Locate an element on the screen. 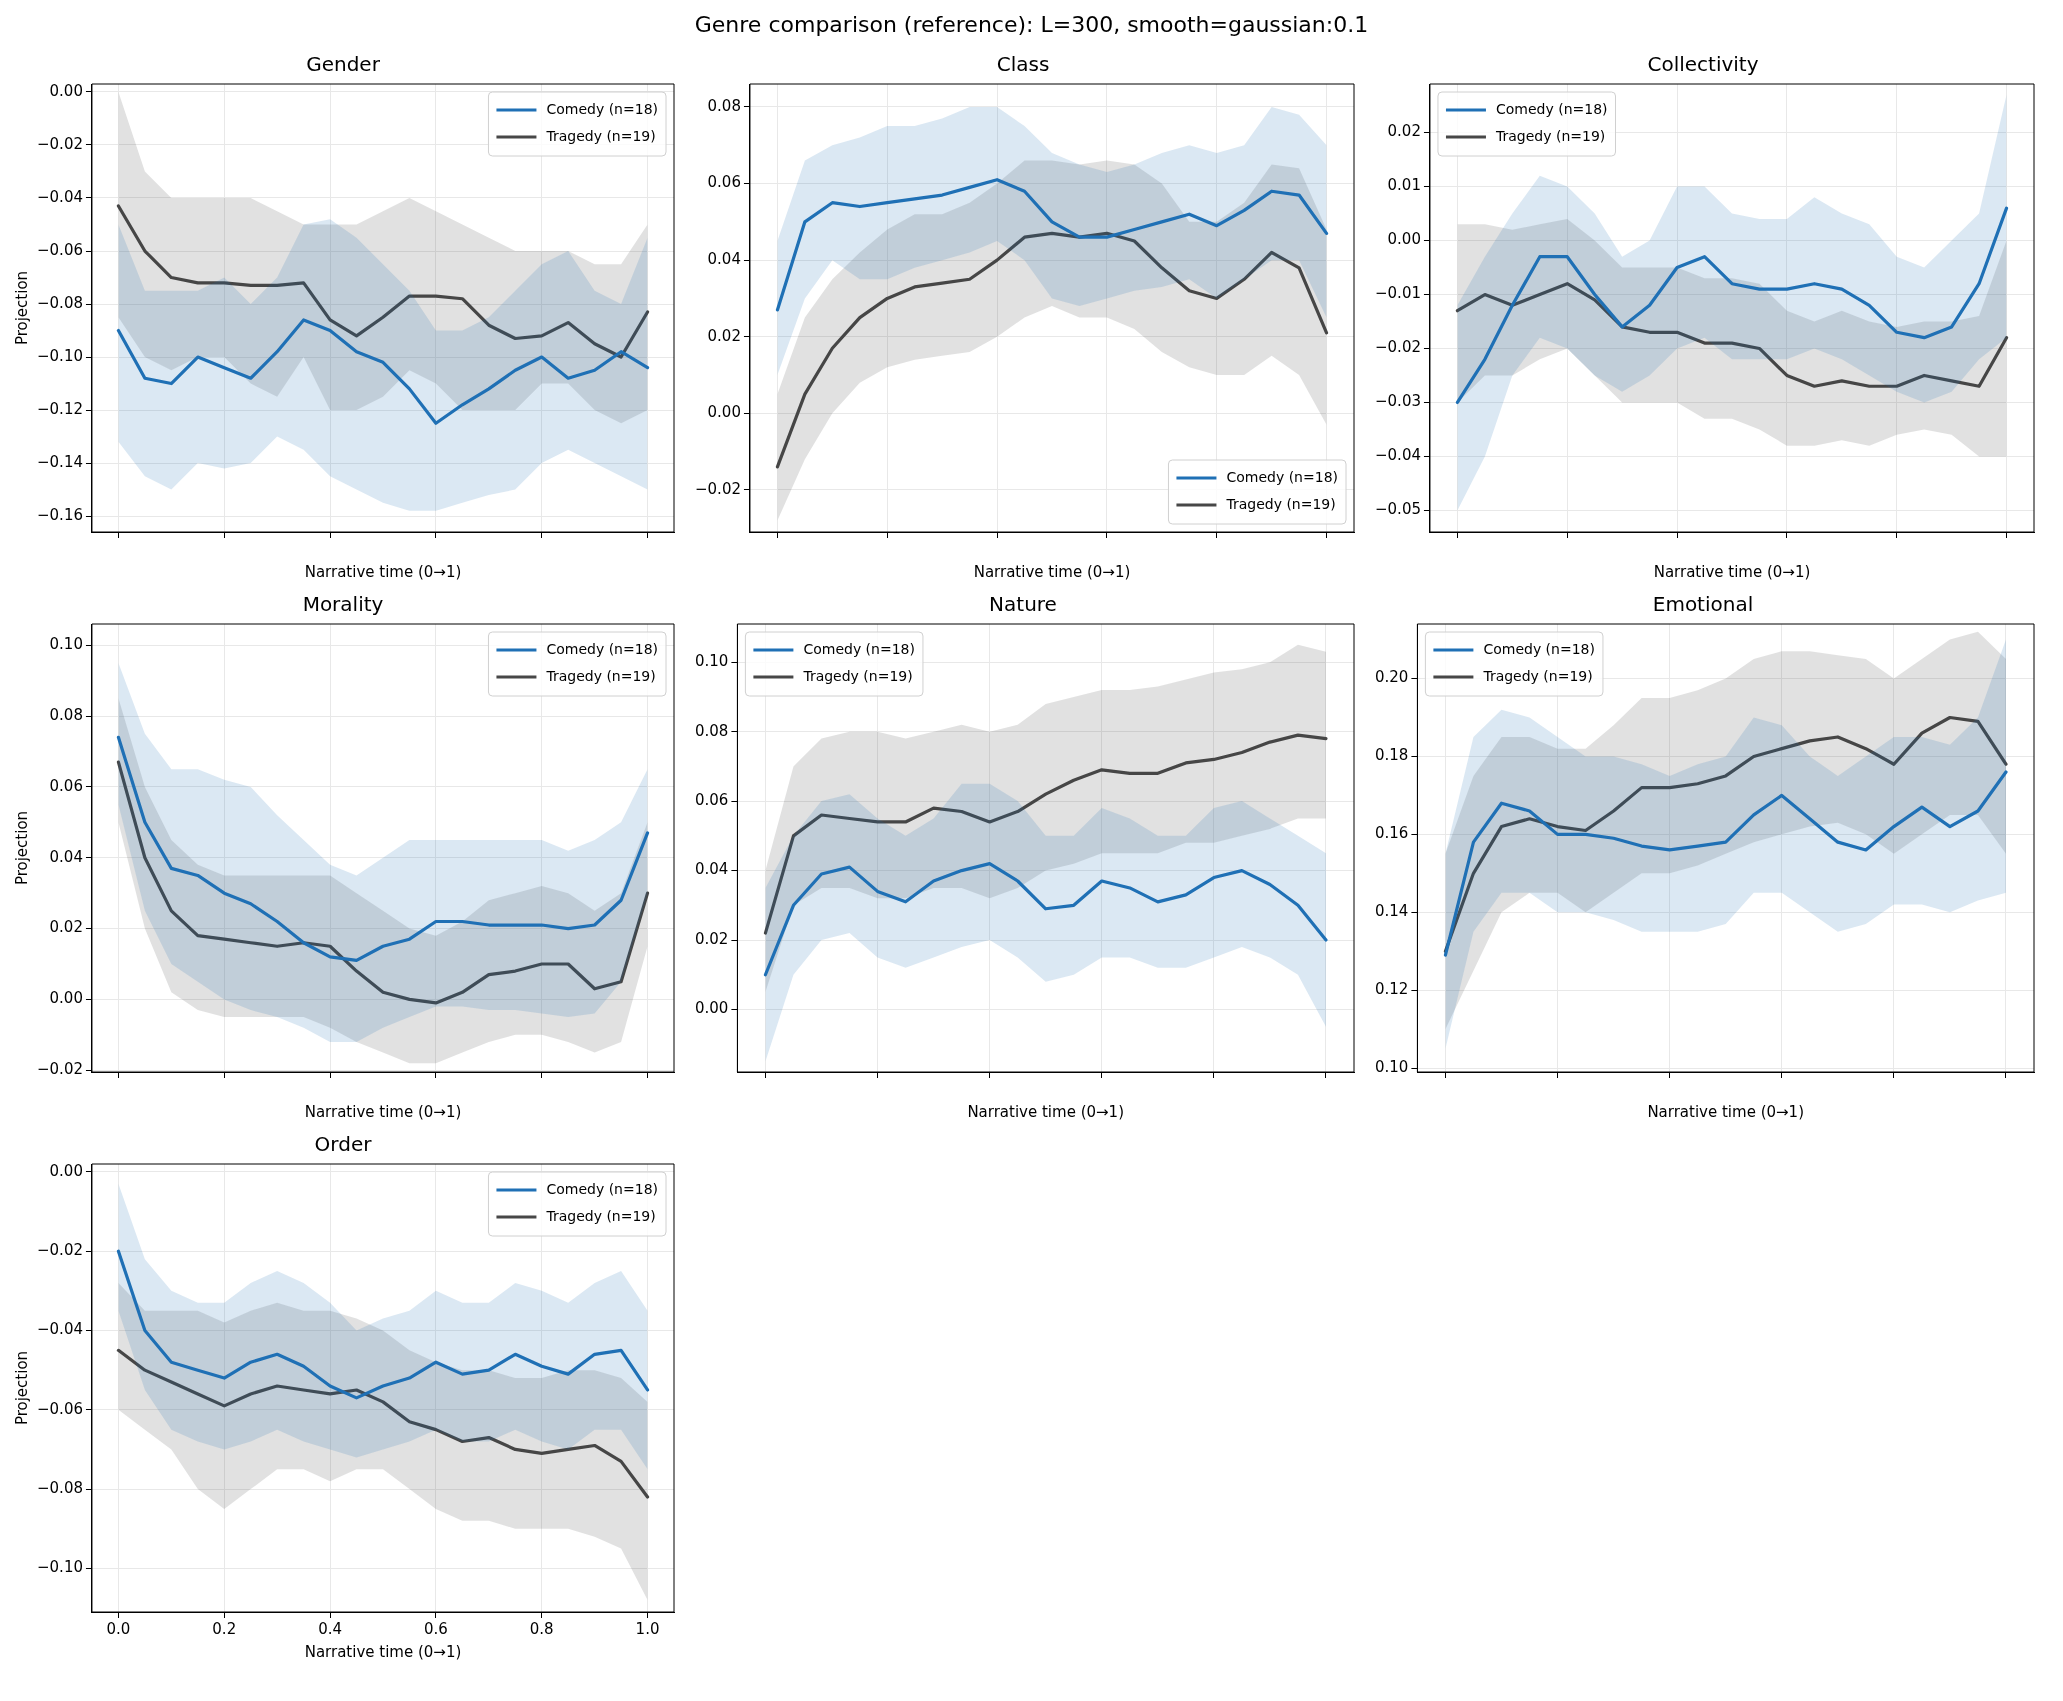  chart-title: Class is located at coordinates (1023, 64).